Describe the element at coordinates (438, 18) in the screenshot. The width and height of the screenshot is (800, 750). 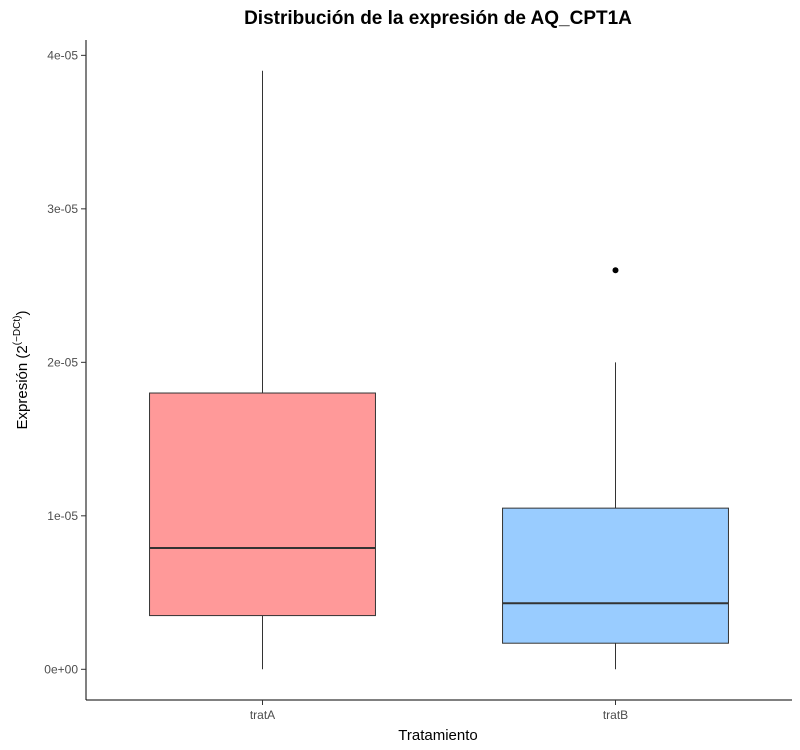
I see `chart-title: Distribución de la expresión de AQ_CPT1A` at that location.